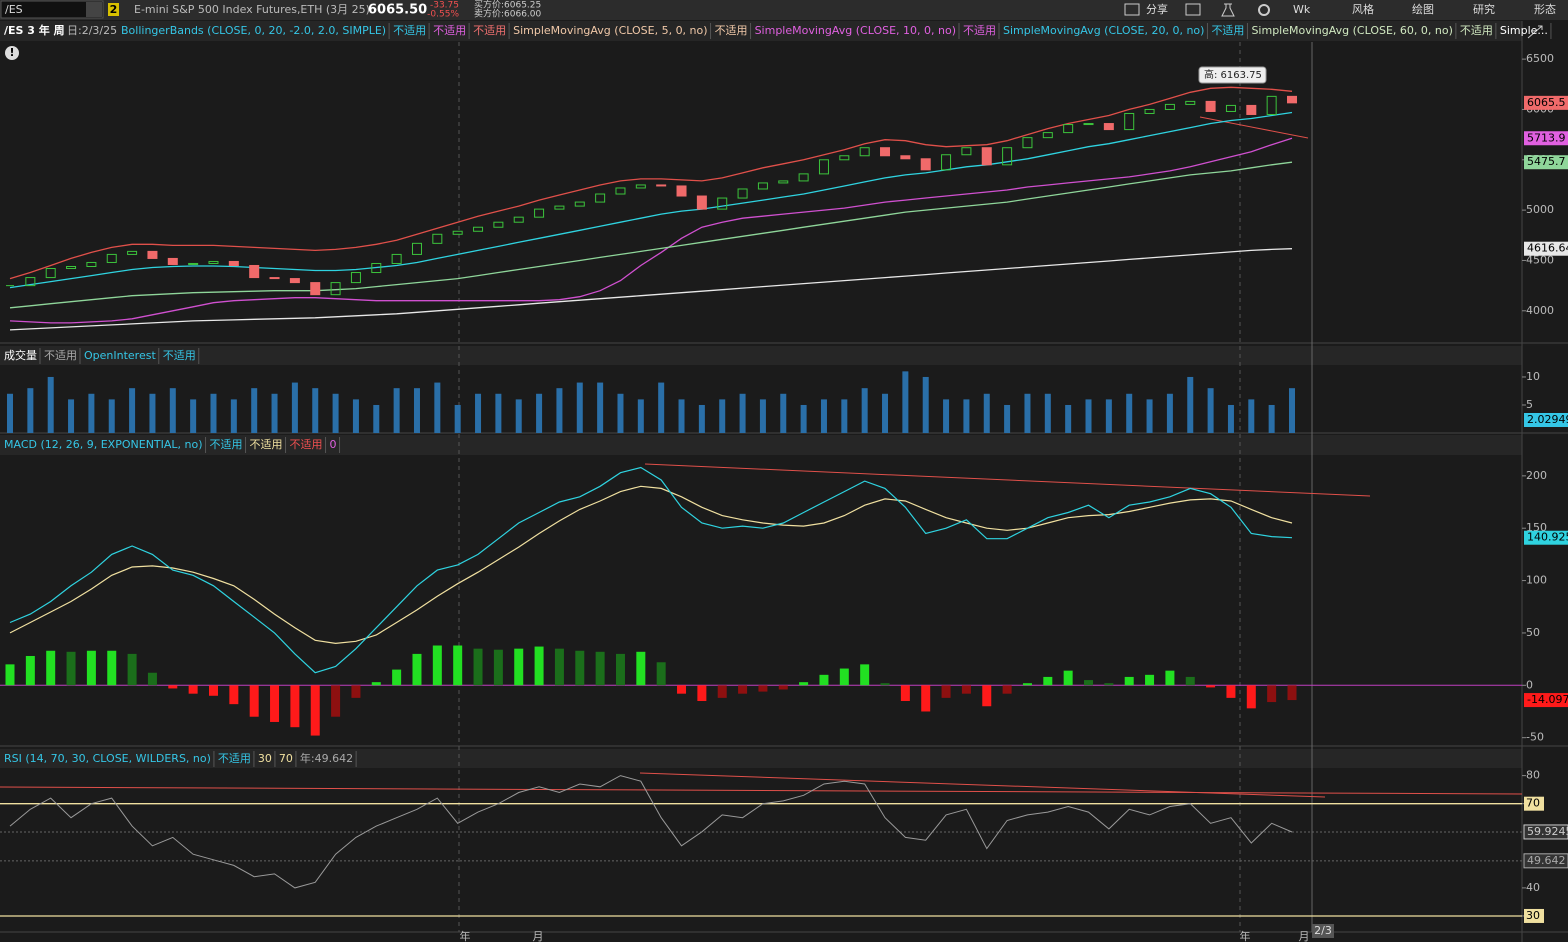 This screenshot has width=1568, height=942. Describe the element at coordinates (103, 444) in the screenshot. I see `header-item: MACD (12, 26, 9, EXPONENTIAL, no)` at that location.